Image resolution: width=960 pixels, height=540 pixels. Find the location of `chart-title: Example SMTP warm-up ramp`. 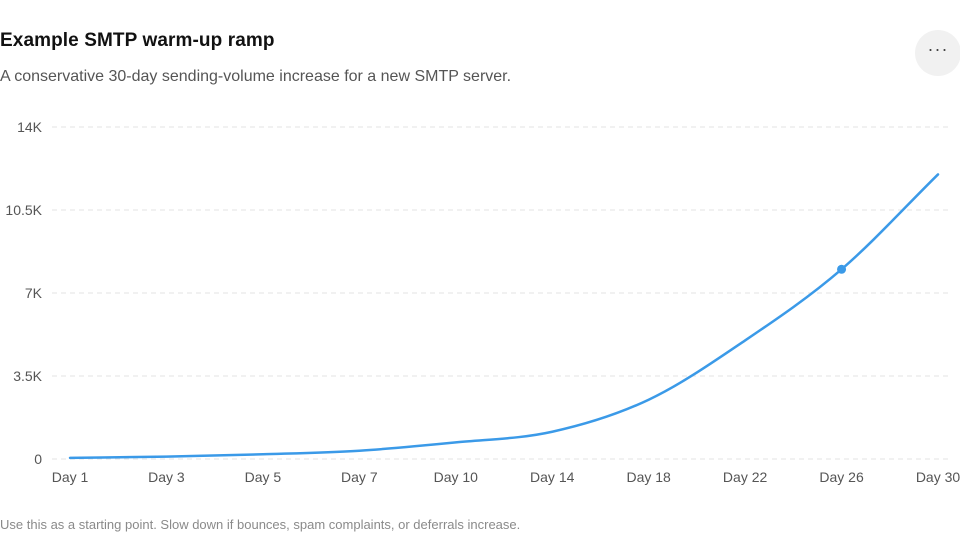

chart-title: Example SMTP warm-up ramp is located at coordinates (137, 40).